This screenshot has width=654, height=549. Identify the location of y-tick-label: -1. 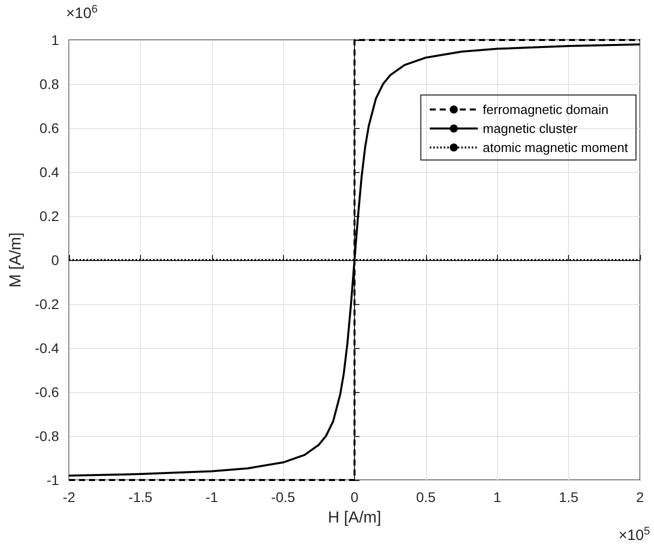
(53, 480).